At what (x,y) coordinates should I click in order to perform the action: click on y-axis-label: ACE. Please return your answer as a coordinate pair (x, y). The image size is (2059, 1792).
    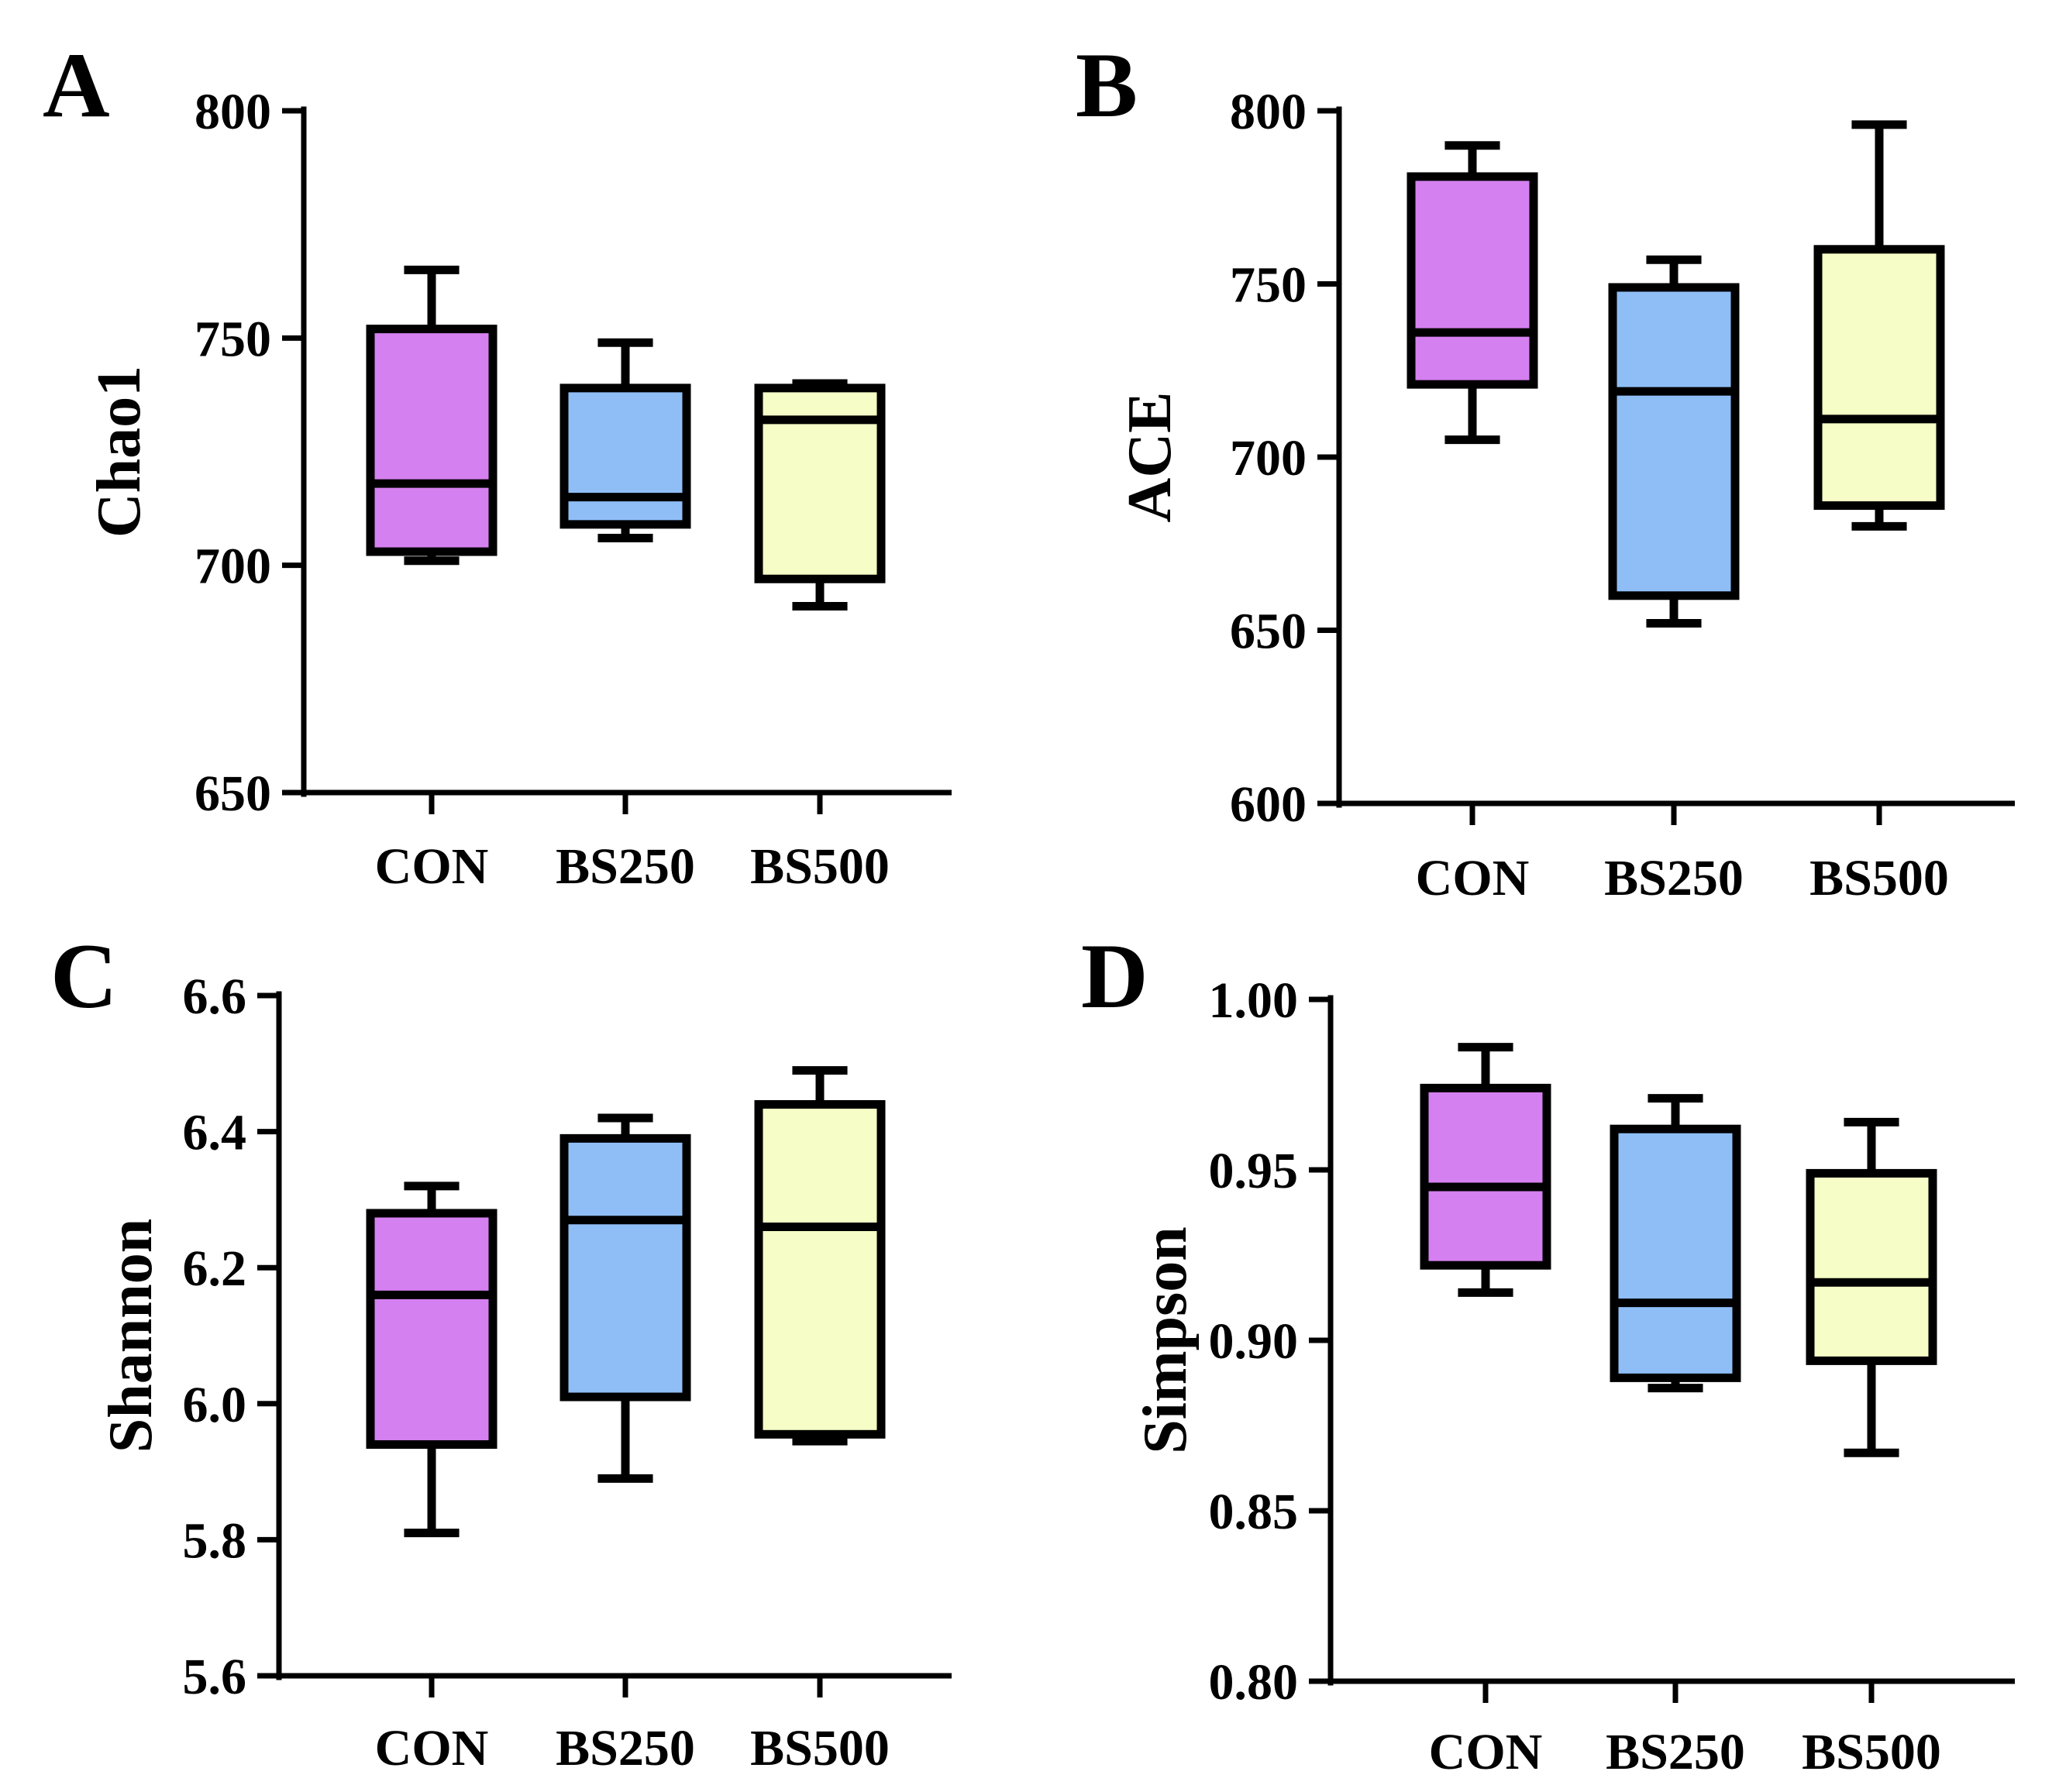
    Looking at the image, I should click on (1150, 458).